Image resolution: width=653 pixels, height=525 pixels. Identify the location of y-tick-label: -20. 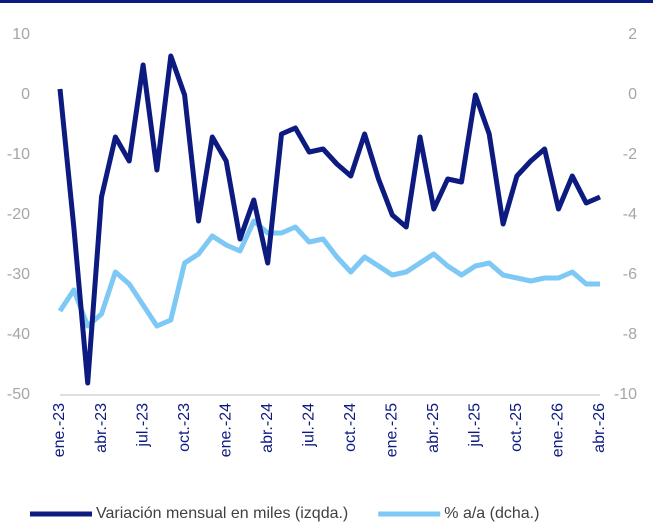
(18, 214).